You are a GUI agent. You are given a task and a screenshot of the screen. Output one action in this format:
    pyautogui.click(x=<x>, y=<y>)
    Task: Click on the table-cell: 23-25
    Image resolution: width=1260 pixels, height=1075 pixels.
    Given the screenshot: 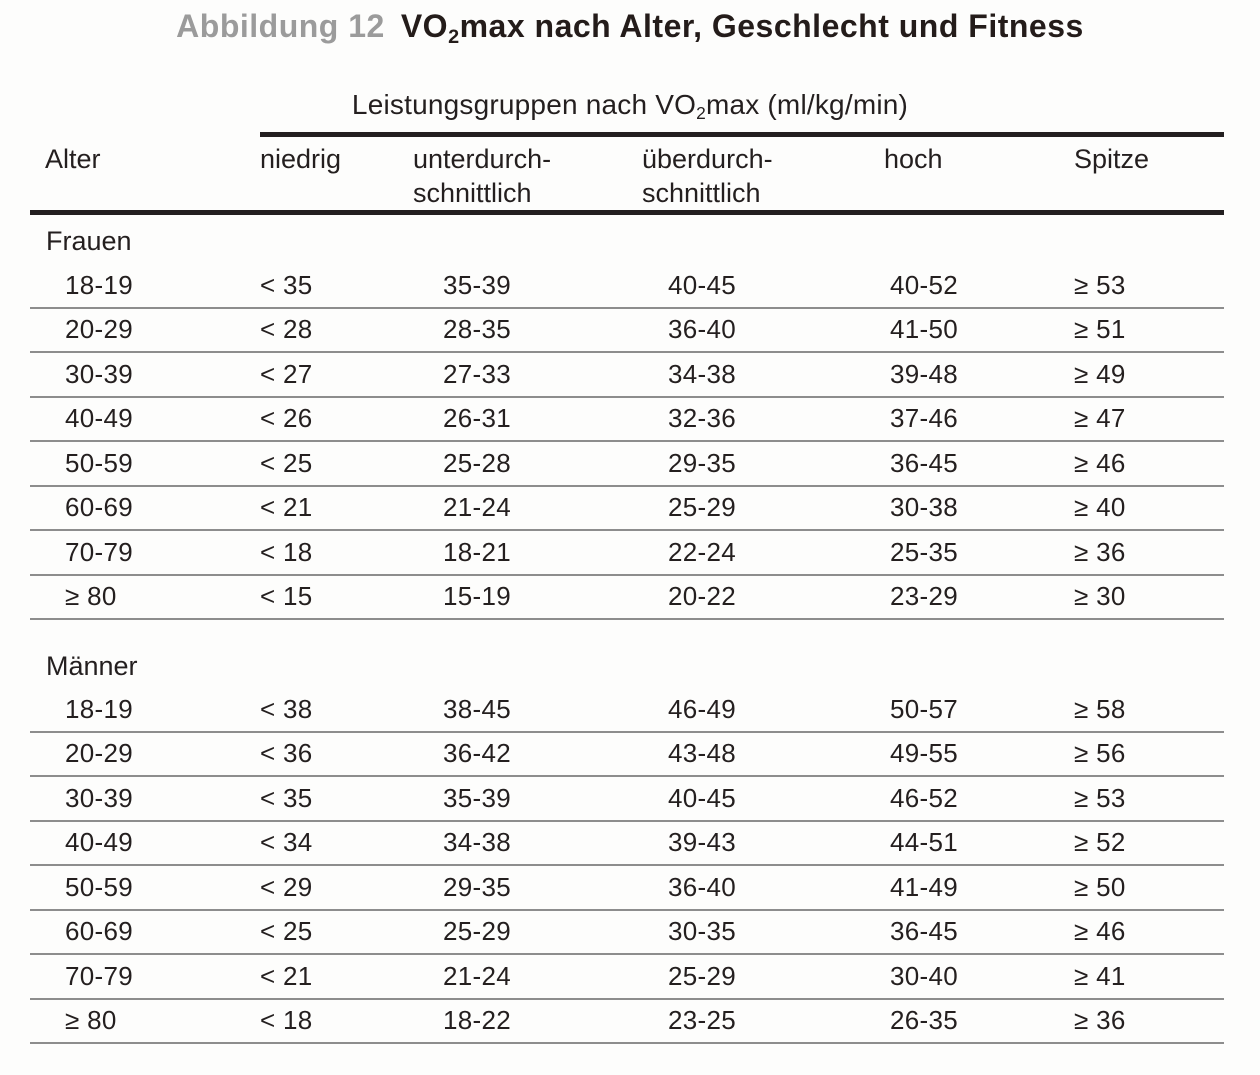 What is the action you would take?
    pyautogui.click(x=702, y=1020)
    